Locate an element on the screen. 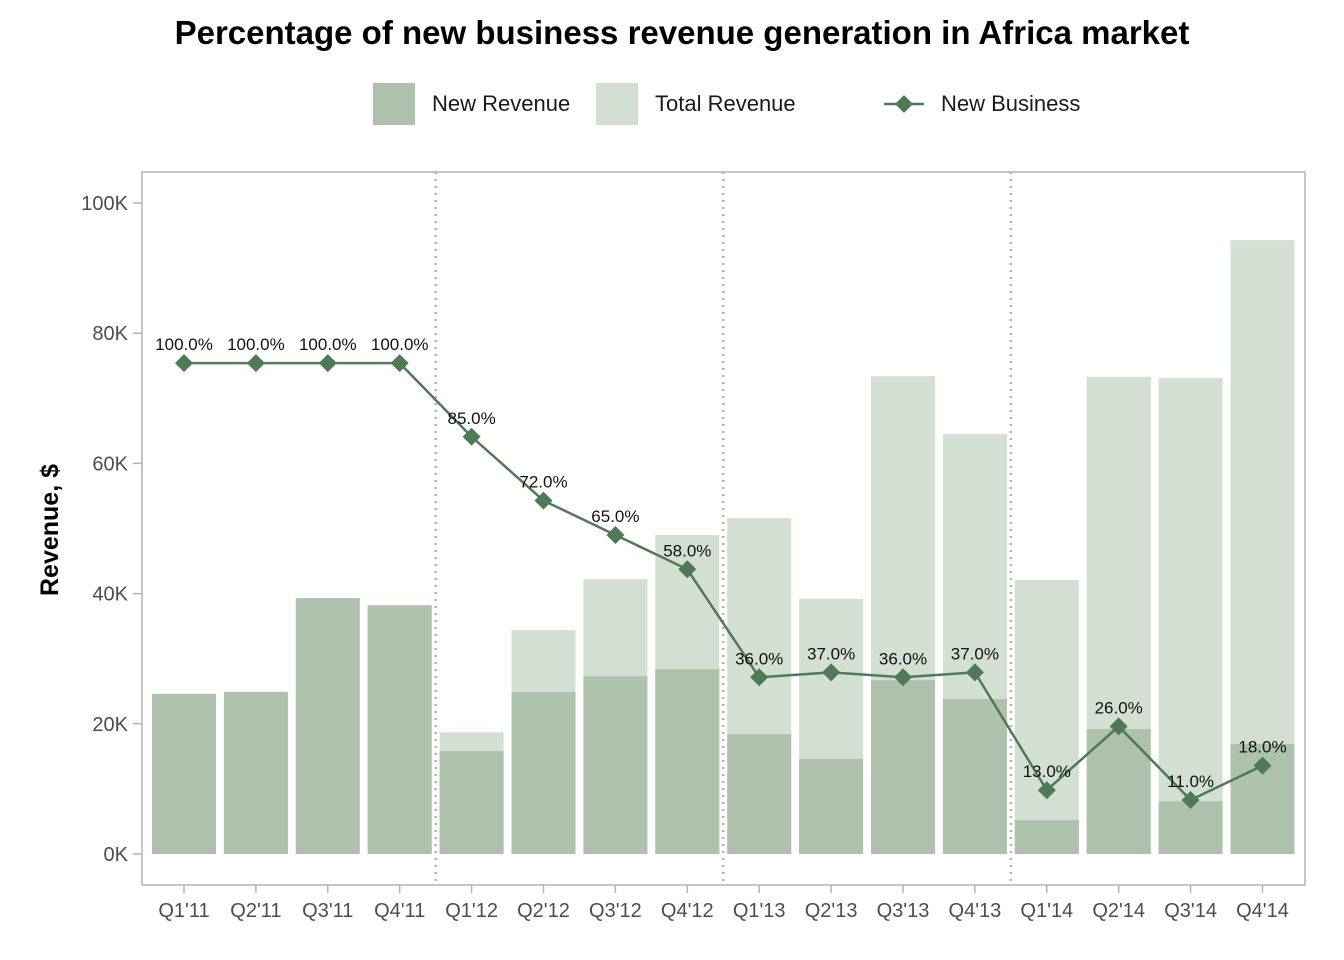  legend-item-new-revenue: New Revenue is located at coordinates (471, 104).